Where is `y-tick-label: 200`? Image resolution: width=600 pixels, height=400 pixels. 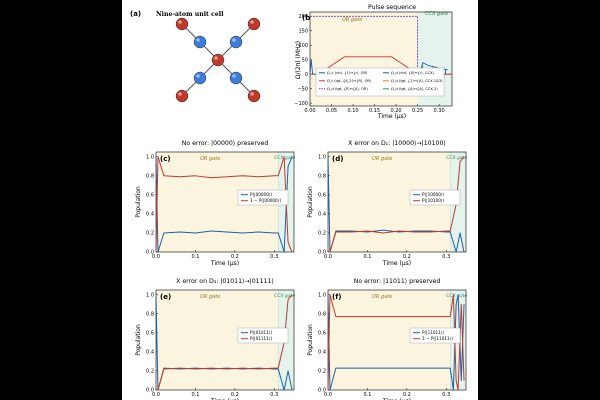 y-tick-label: 200 is located at coordinates (303, 17).